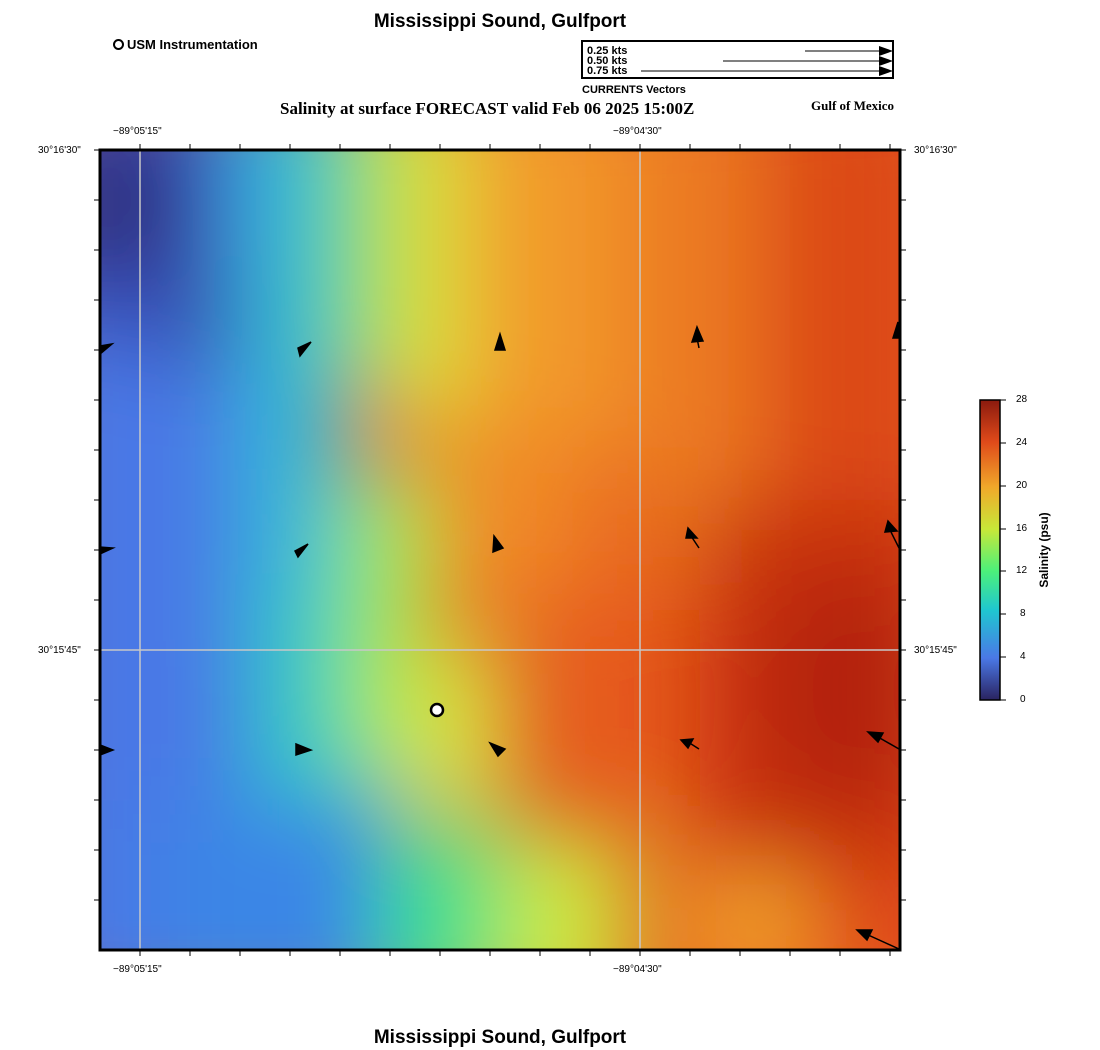  Describe the element at coordinates (437, 710) in the screenshot. I see `usm-station-marker` at that location.